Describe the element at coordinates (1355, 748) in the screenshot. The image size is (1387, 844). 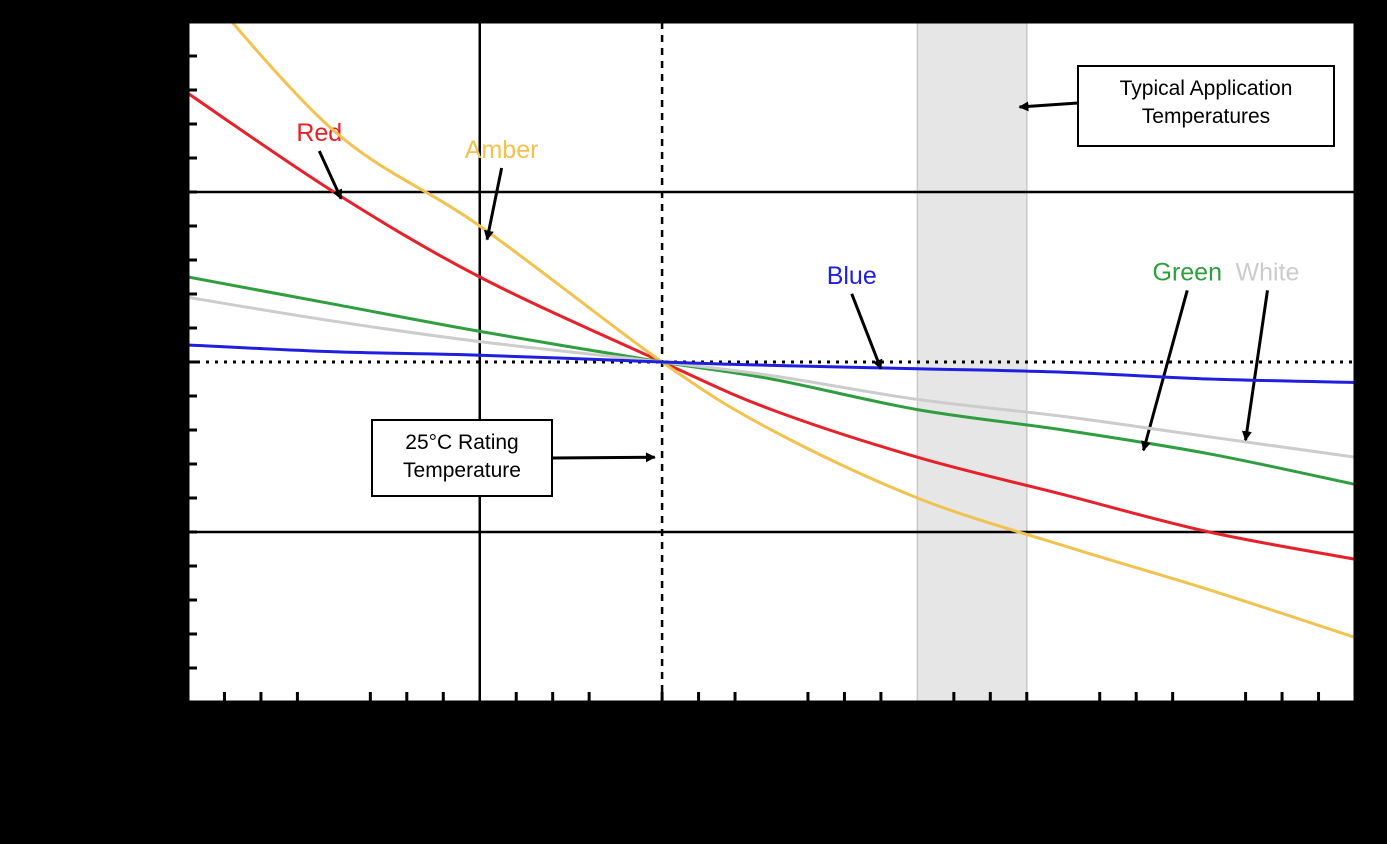
I see `x-tick-label: 120` at that location.